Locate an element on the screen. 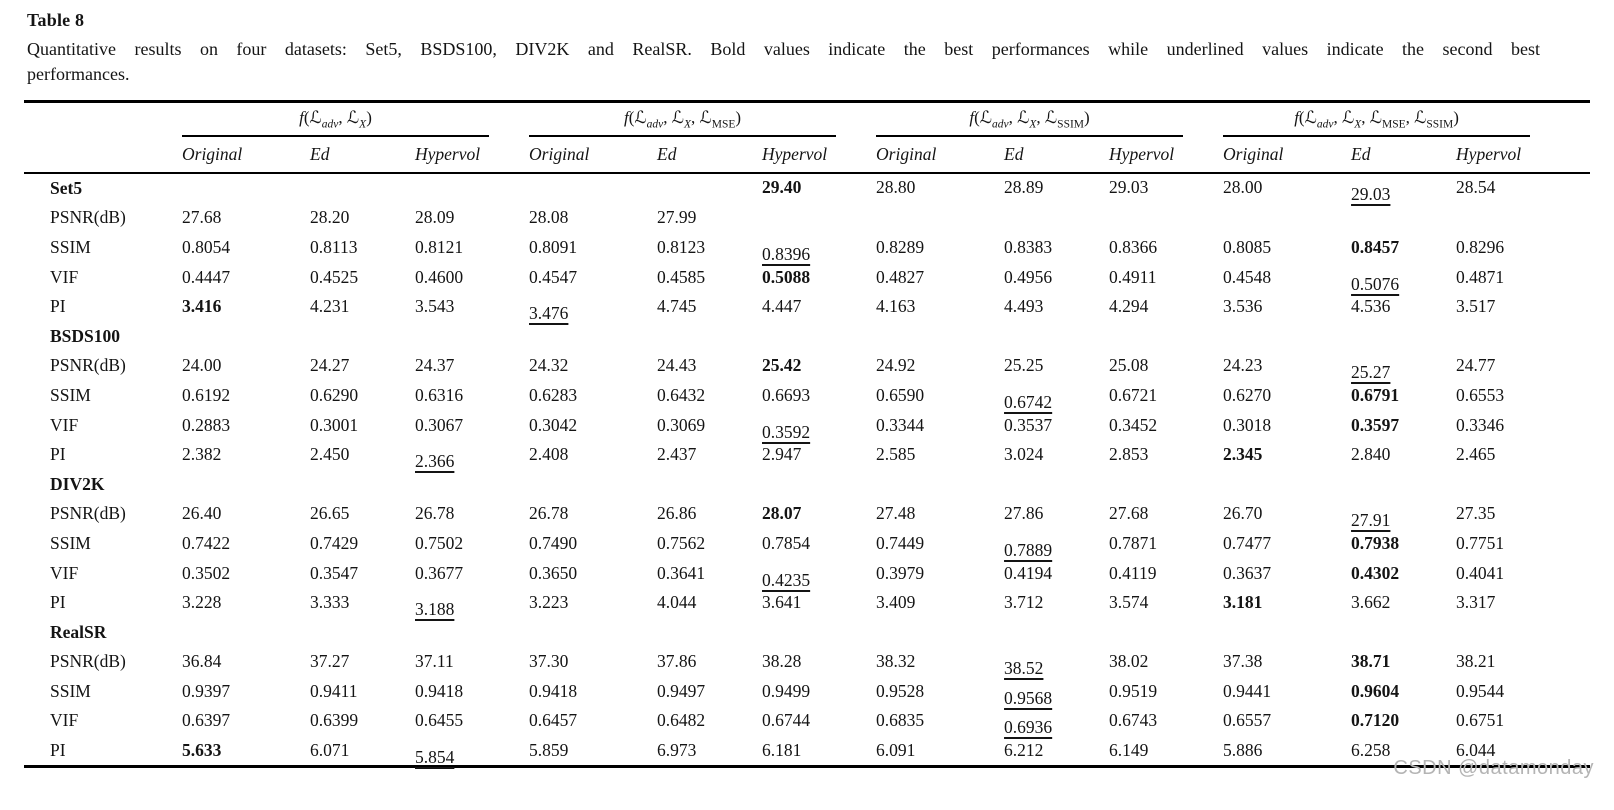  metric-value: 3.181 is located at coordinates (1243, 602).